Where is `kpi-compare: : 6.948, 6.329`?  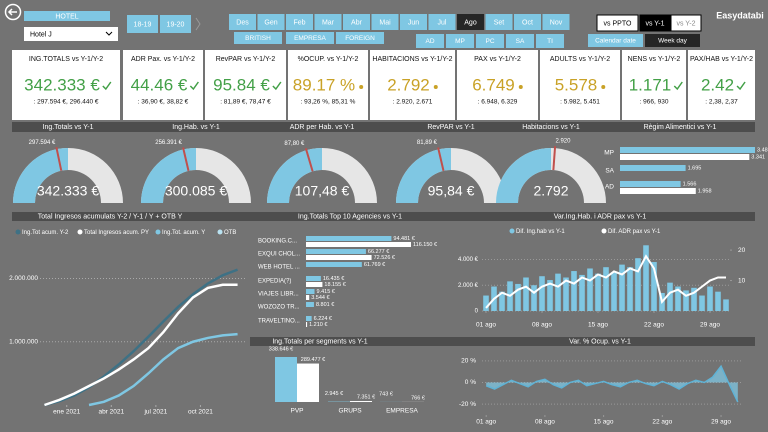 kpi-compare: : 6.948, 6.329 is located at coordinates (498, 102).